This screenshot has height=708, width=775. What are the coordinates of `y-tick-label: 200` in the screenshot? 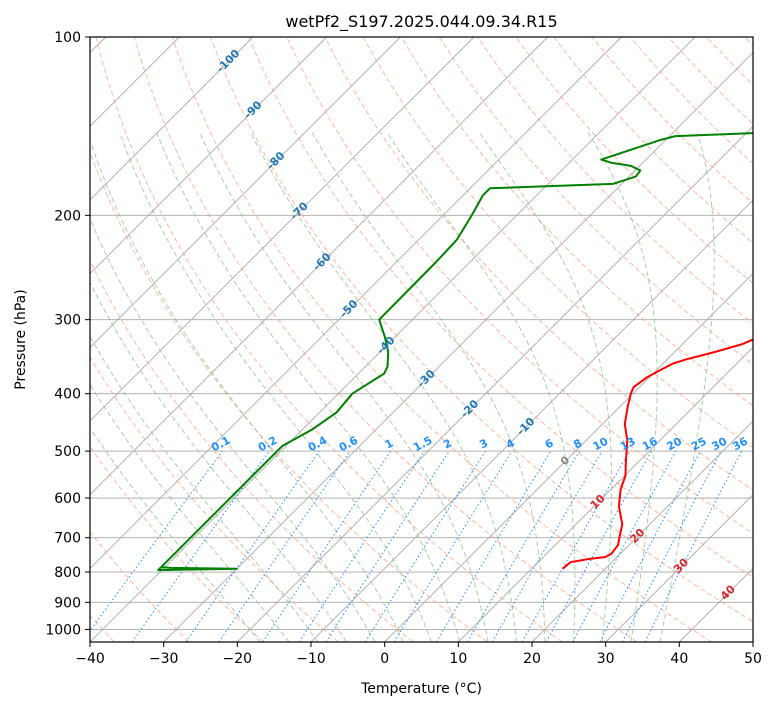 It's located at (67, 216).